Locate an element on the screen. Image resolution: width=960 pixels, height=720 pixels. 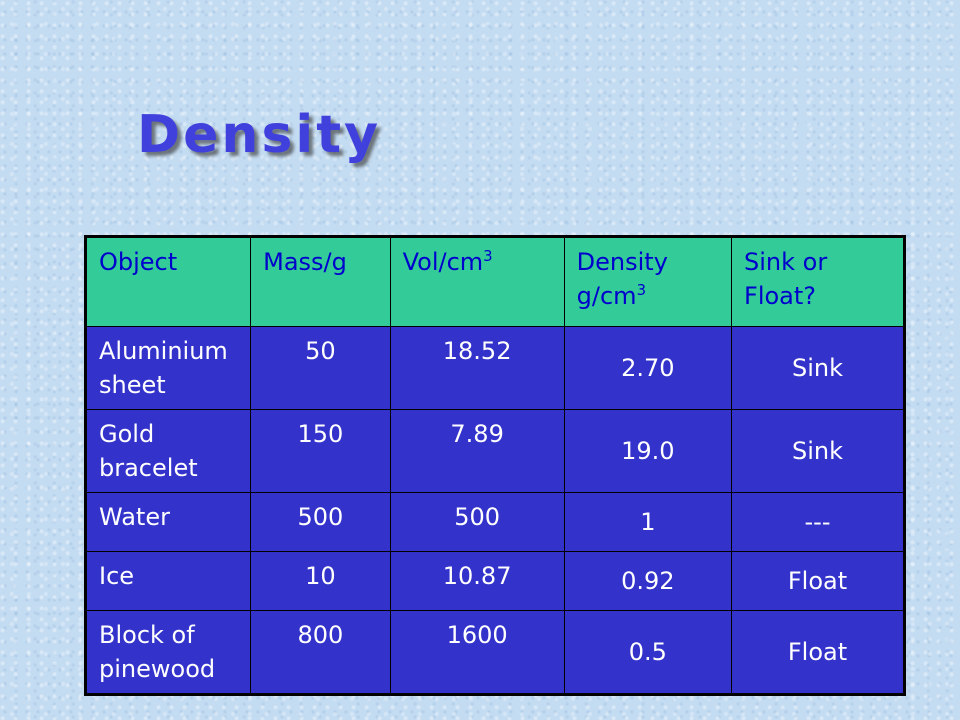
cell-volume: 18.52 is located at coordinates (477, 368).